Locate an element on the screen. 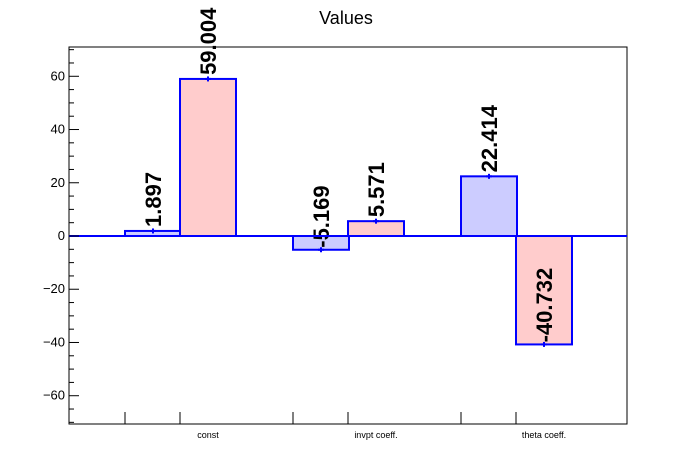 Image resolution: width=696 pixels, height=472 pixels. x-tick-label-invpt-coeff-: invpt coeff. is located at coordinates (375, 435).